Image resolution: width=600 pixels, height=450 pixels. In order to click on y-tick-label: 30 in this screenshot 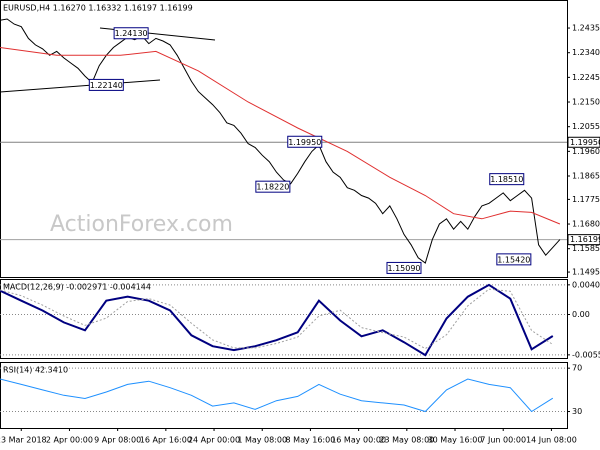, I will do `click(577, 411)`.